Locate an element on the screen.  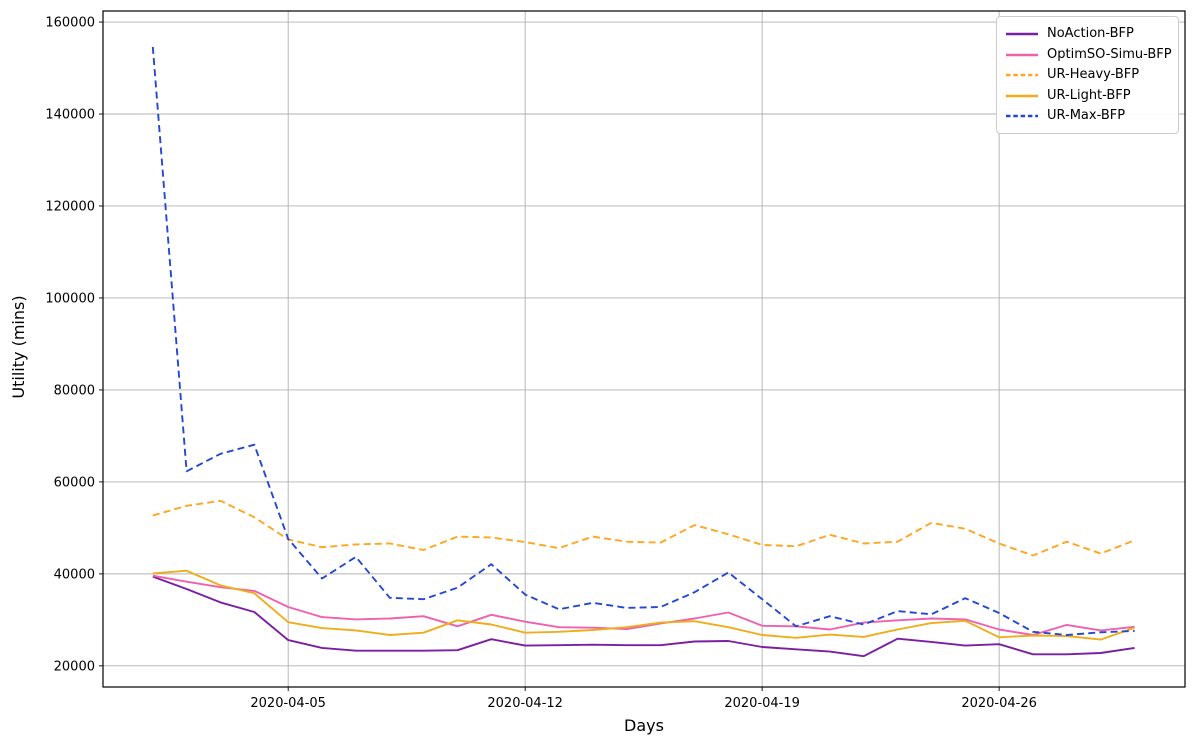
legend-item-UR-Light-BFP: UR-Light-BFP is located at coordinates (1087, 96).